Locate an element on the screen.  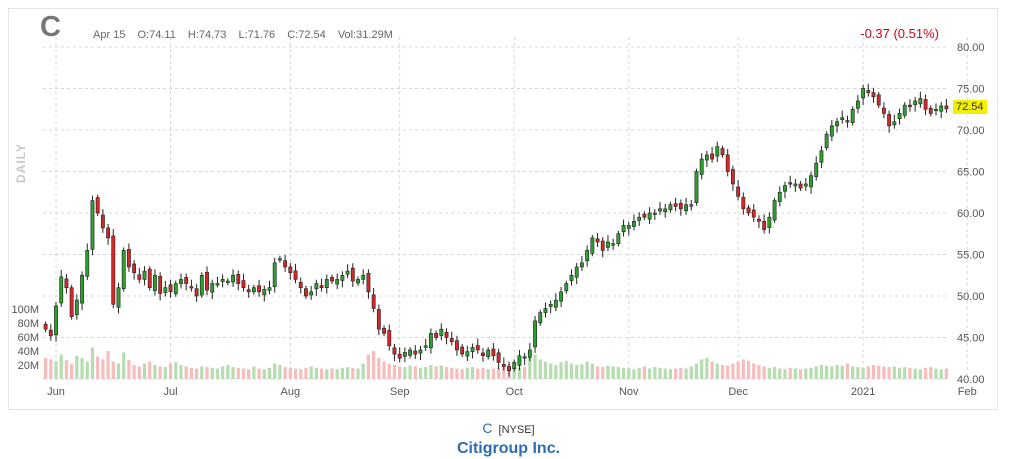
company-name-link: Citigroup Inc. is located at coordinates (508, 448).